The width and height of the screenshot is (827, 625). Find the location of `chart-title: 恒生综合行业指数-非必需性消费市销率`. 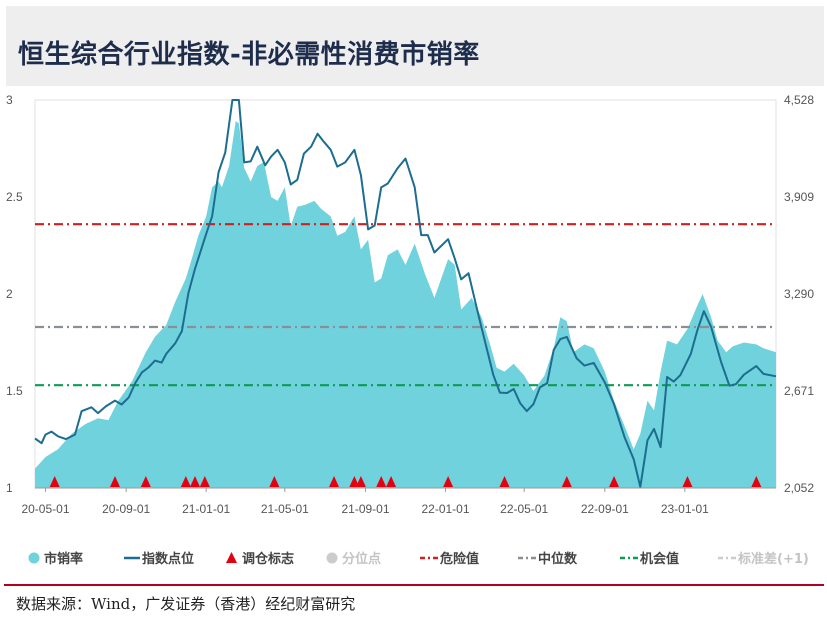

chart-title: 恒生综合行业指数-非必需性消费市销率 is located at coordinates (249, 55).